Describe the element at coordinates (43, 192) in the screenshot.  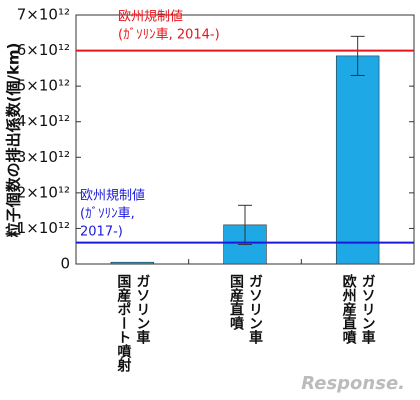
I see `y-tick-label: 2×10¹²` at that location.